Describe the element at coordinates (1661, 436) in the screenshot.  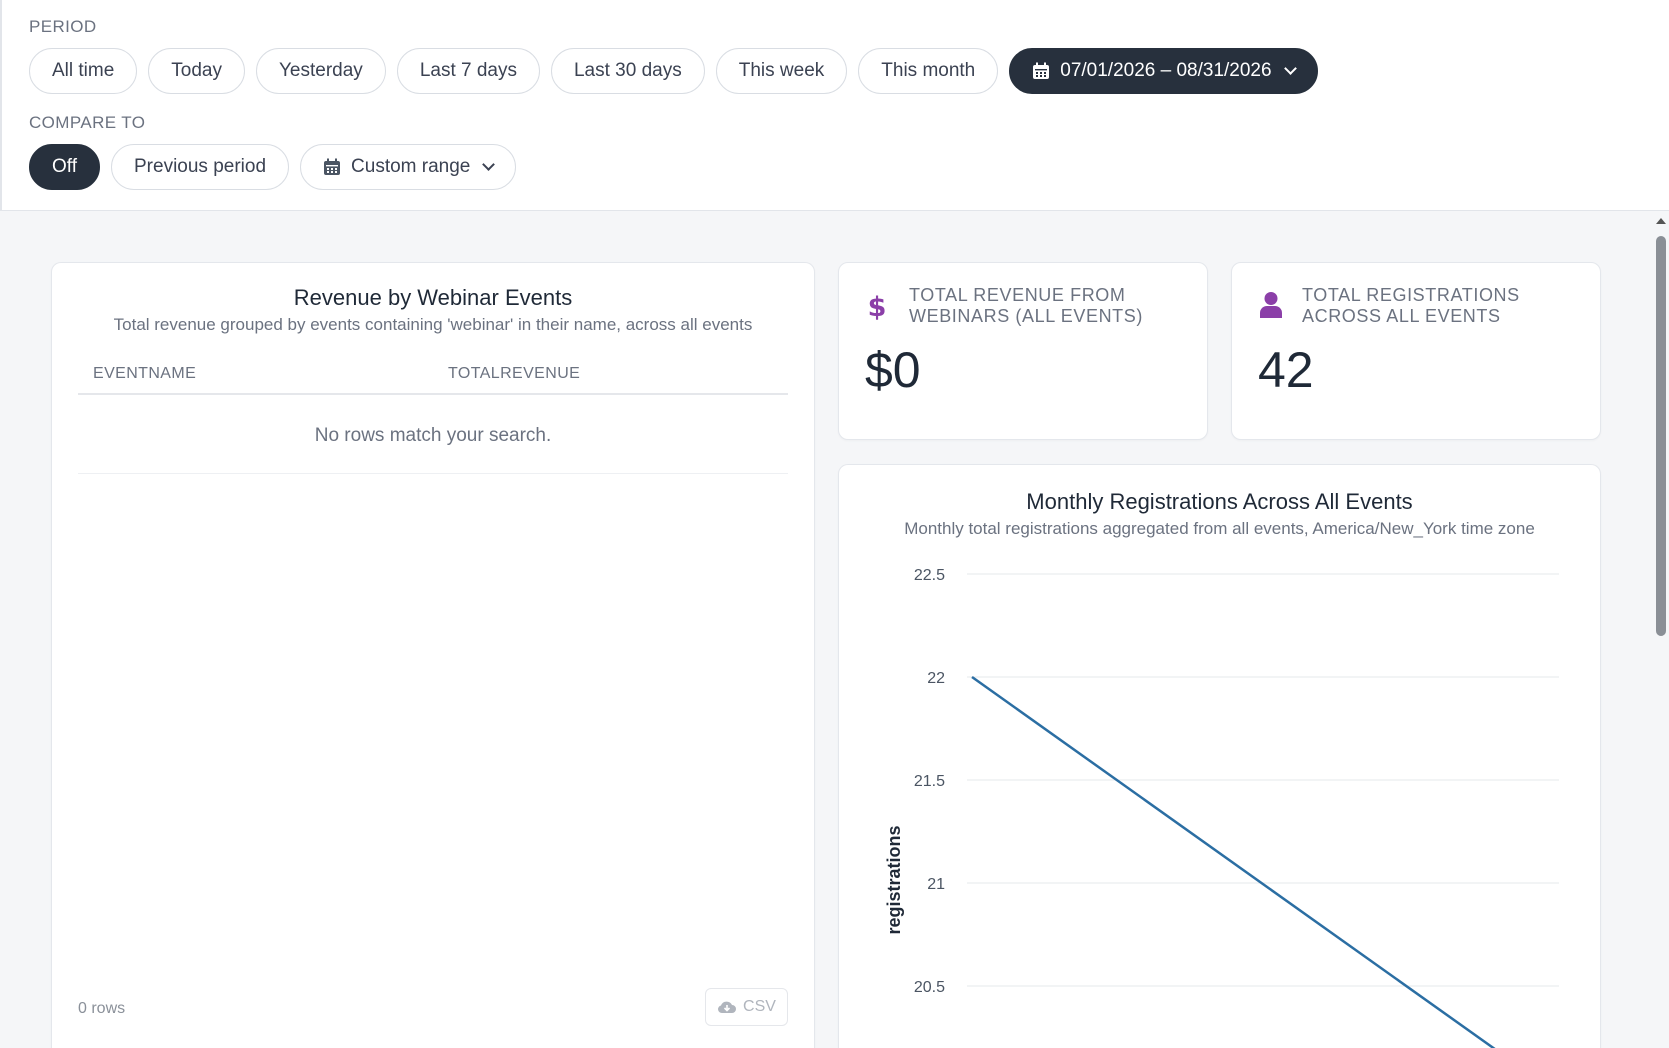
I see `scrollbar-thumb` at that location.